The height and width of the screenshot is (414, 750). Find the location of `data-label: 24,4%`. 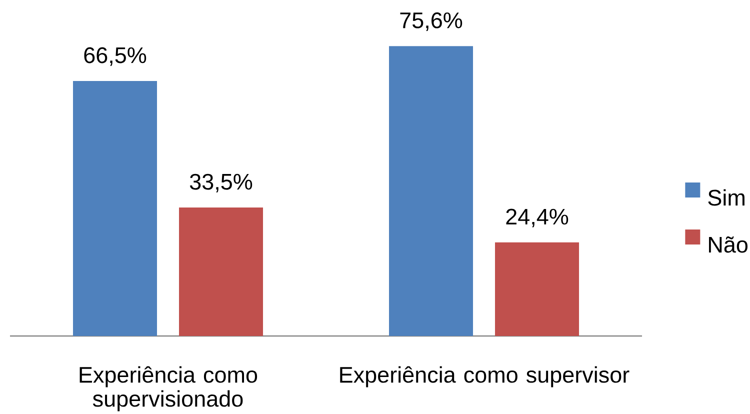

data-label: 24,4% is located at coordinates (537, 218).